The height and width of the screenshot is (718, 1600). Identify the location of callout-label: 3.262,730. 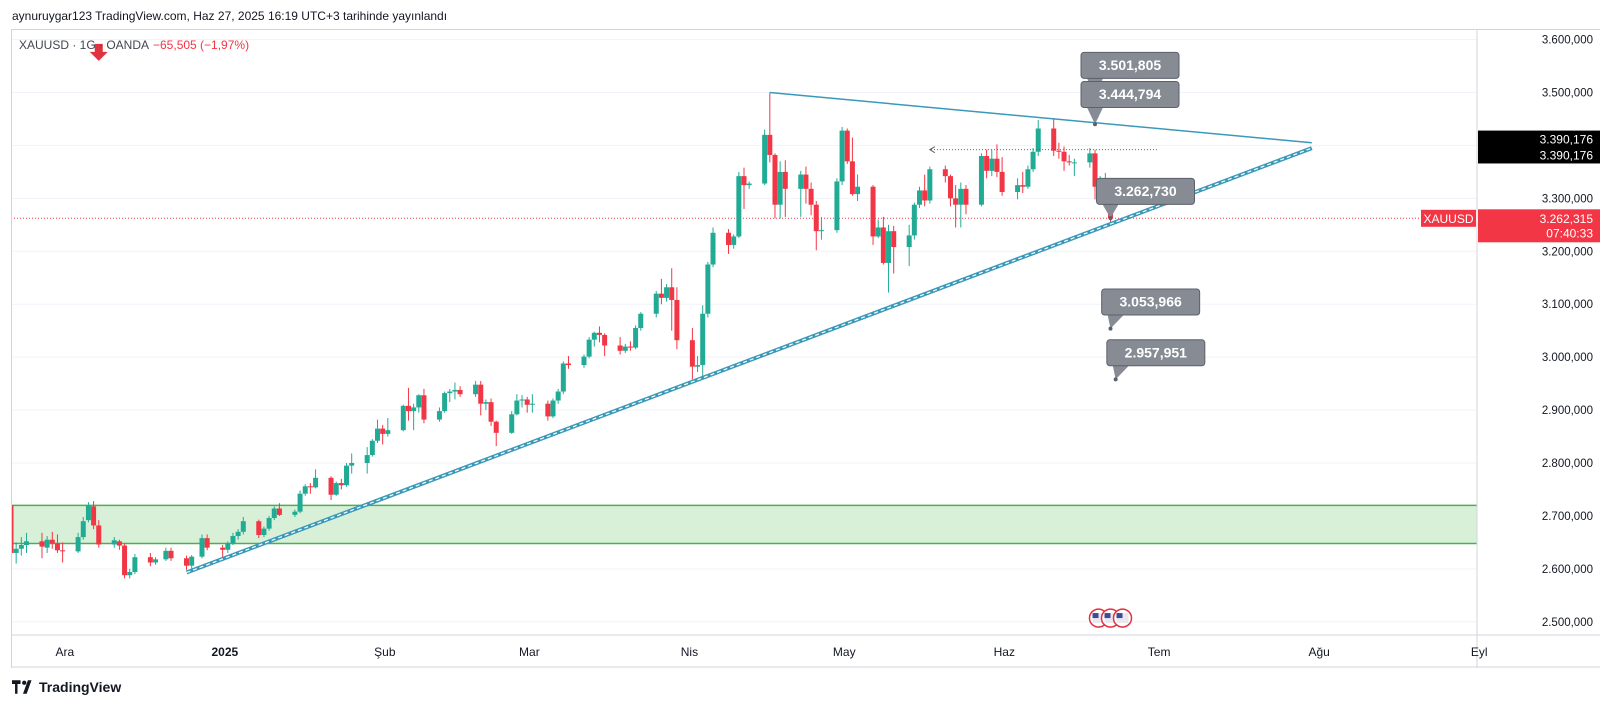
(1145, 191).